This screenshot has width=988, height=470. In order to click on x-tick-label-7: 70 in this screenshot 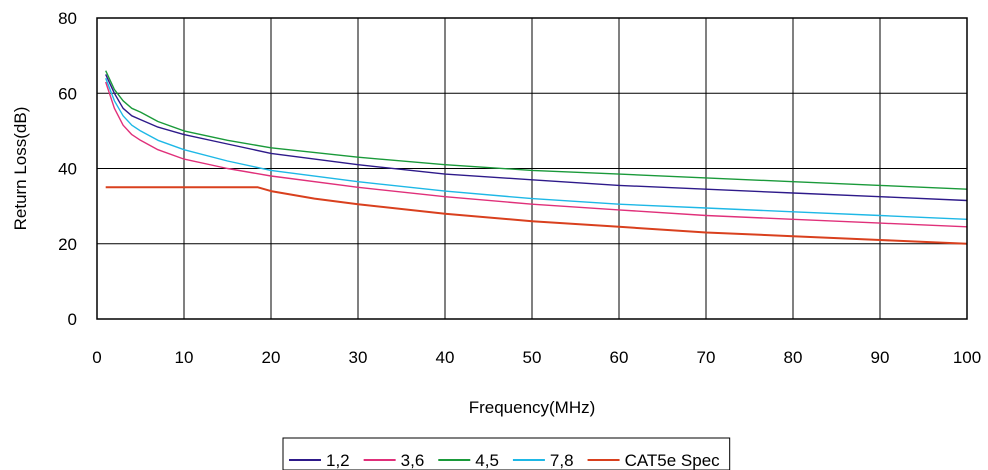, I will do `click(706, 357)`.